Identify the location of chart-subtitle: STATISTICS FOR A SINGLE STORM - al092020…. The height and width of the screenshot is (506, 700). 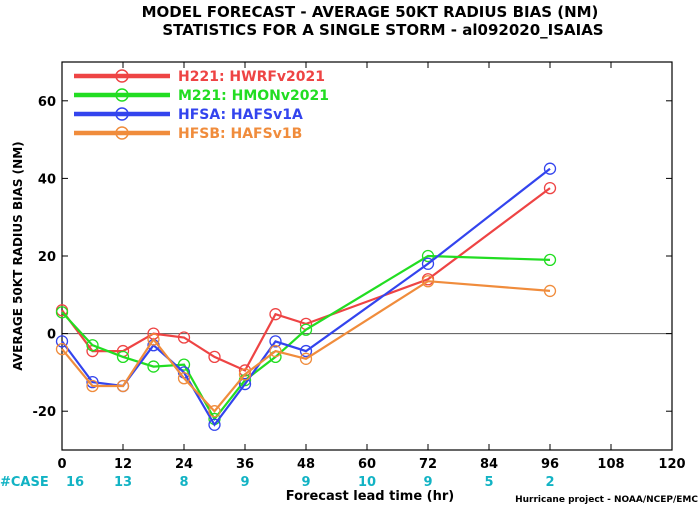
(382, 30).